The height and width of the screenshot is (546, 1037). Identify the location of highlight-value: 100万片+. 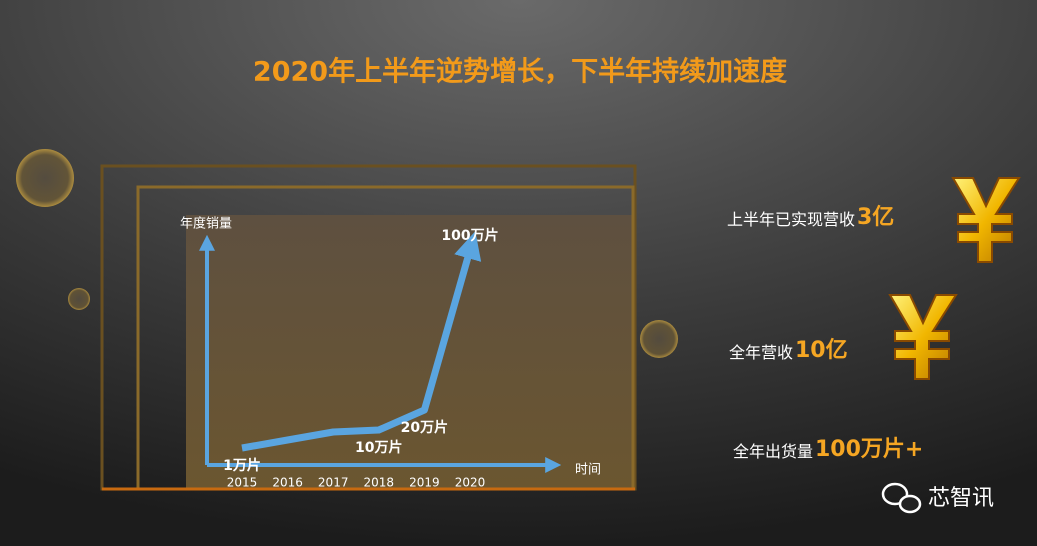
(869, 449).